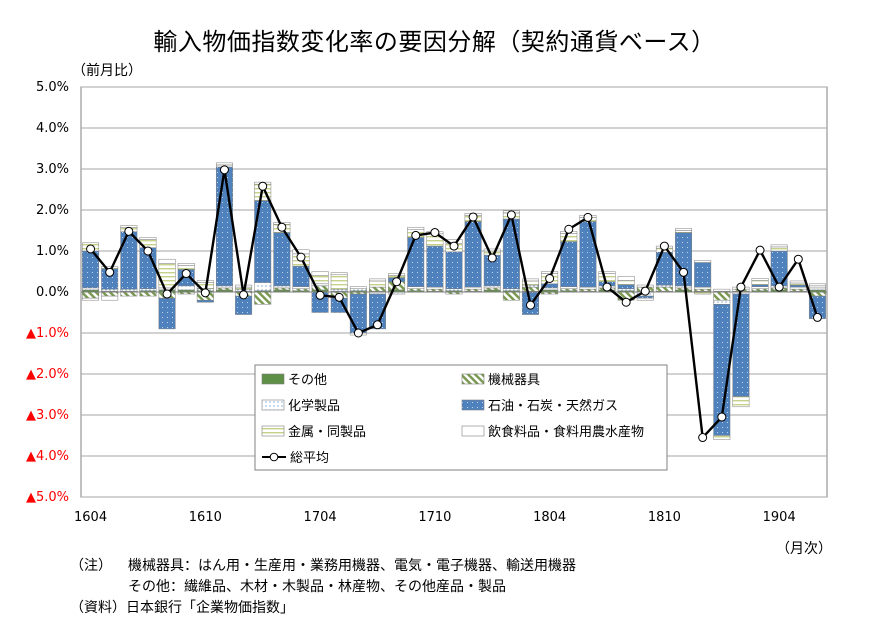 This screenshot has width=869, height=631. Describe the element at coordinates (804, 549) in the screenshot. I see `x-axis-unit-label: （月次）` at that location.